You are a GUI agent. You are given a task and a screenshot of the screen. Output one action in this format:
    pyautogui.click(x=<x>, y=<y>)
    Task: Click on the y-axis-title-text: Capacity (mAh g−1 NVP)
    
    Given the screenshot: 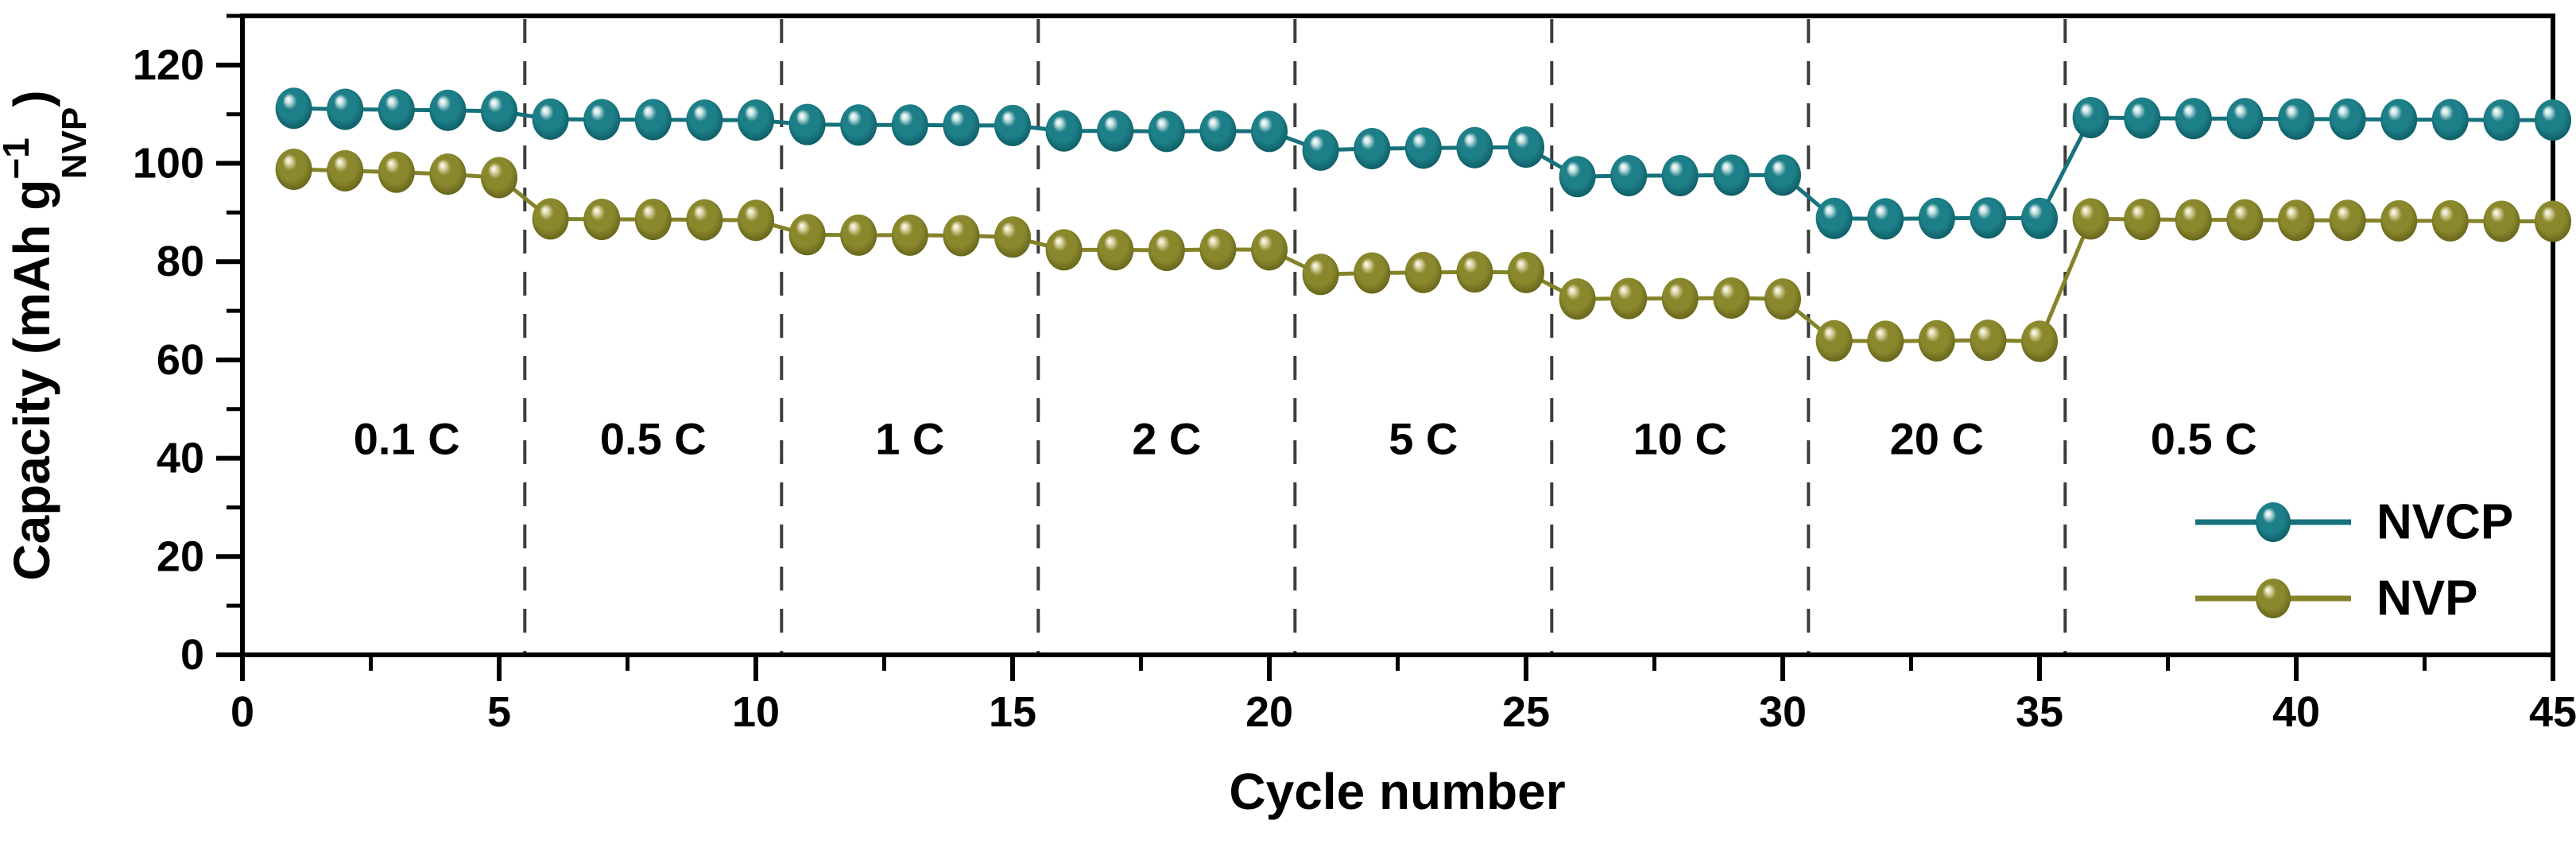 What is the action you would take?
    pyautogui.click(x=47, y=335)
    